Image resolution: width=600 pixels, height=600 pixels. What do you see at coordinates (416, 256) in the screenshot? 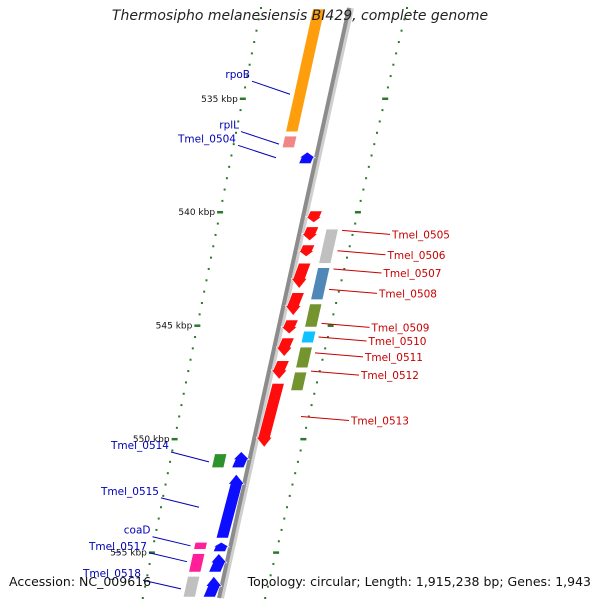
I see `gene-label: Tmel_0506` at bounding box center [416, 256].